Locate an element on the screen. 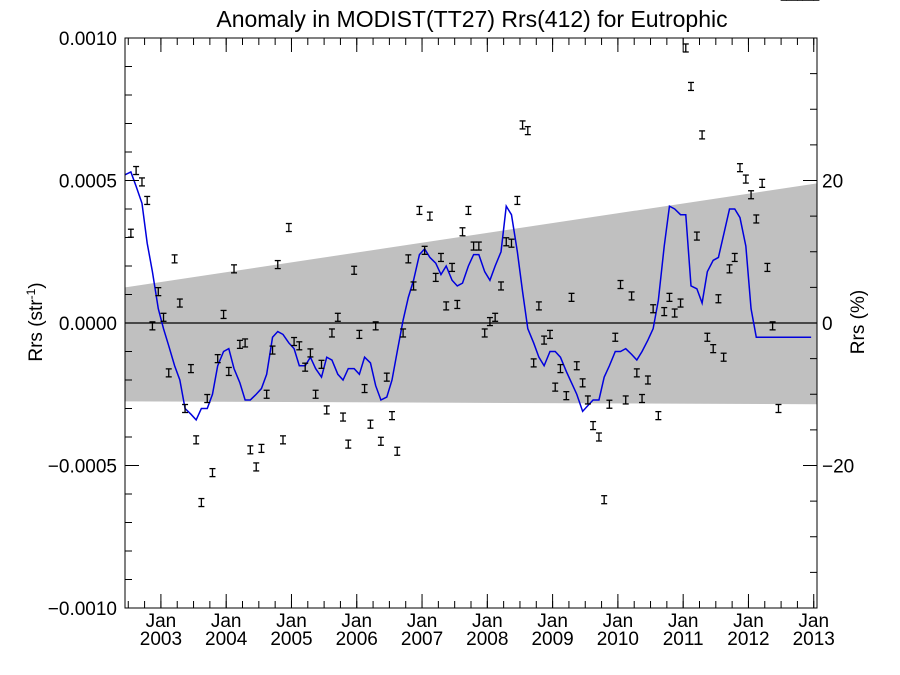  x-tick-label-year: 2009 is located at coordinates (552, 639).